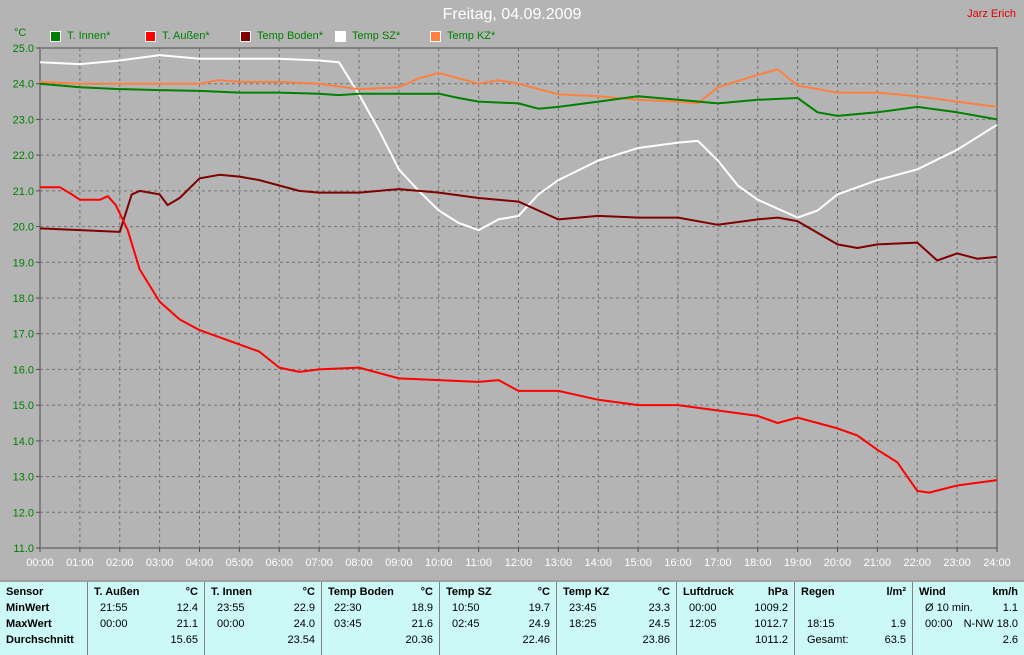  Describe the element at coordinates (380, 642) in the screenshot. I see `avg-row: 20.36` at that location.